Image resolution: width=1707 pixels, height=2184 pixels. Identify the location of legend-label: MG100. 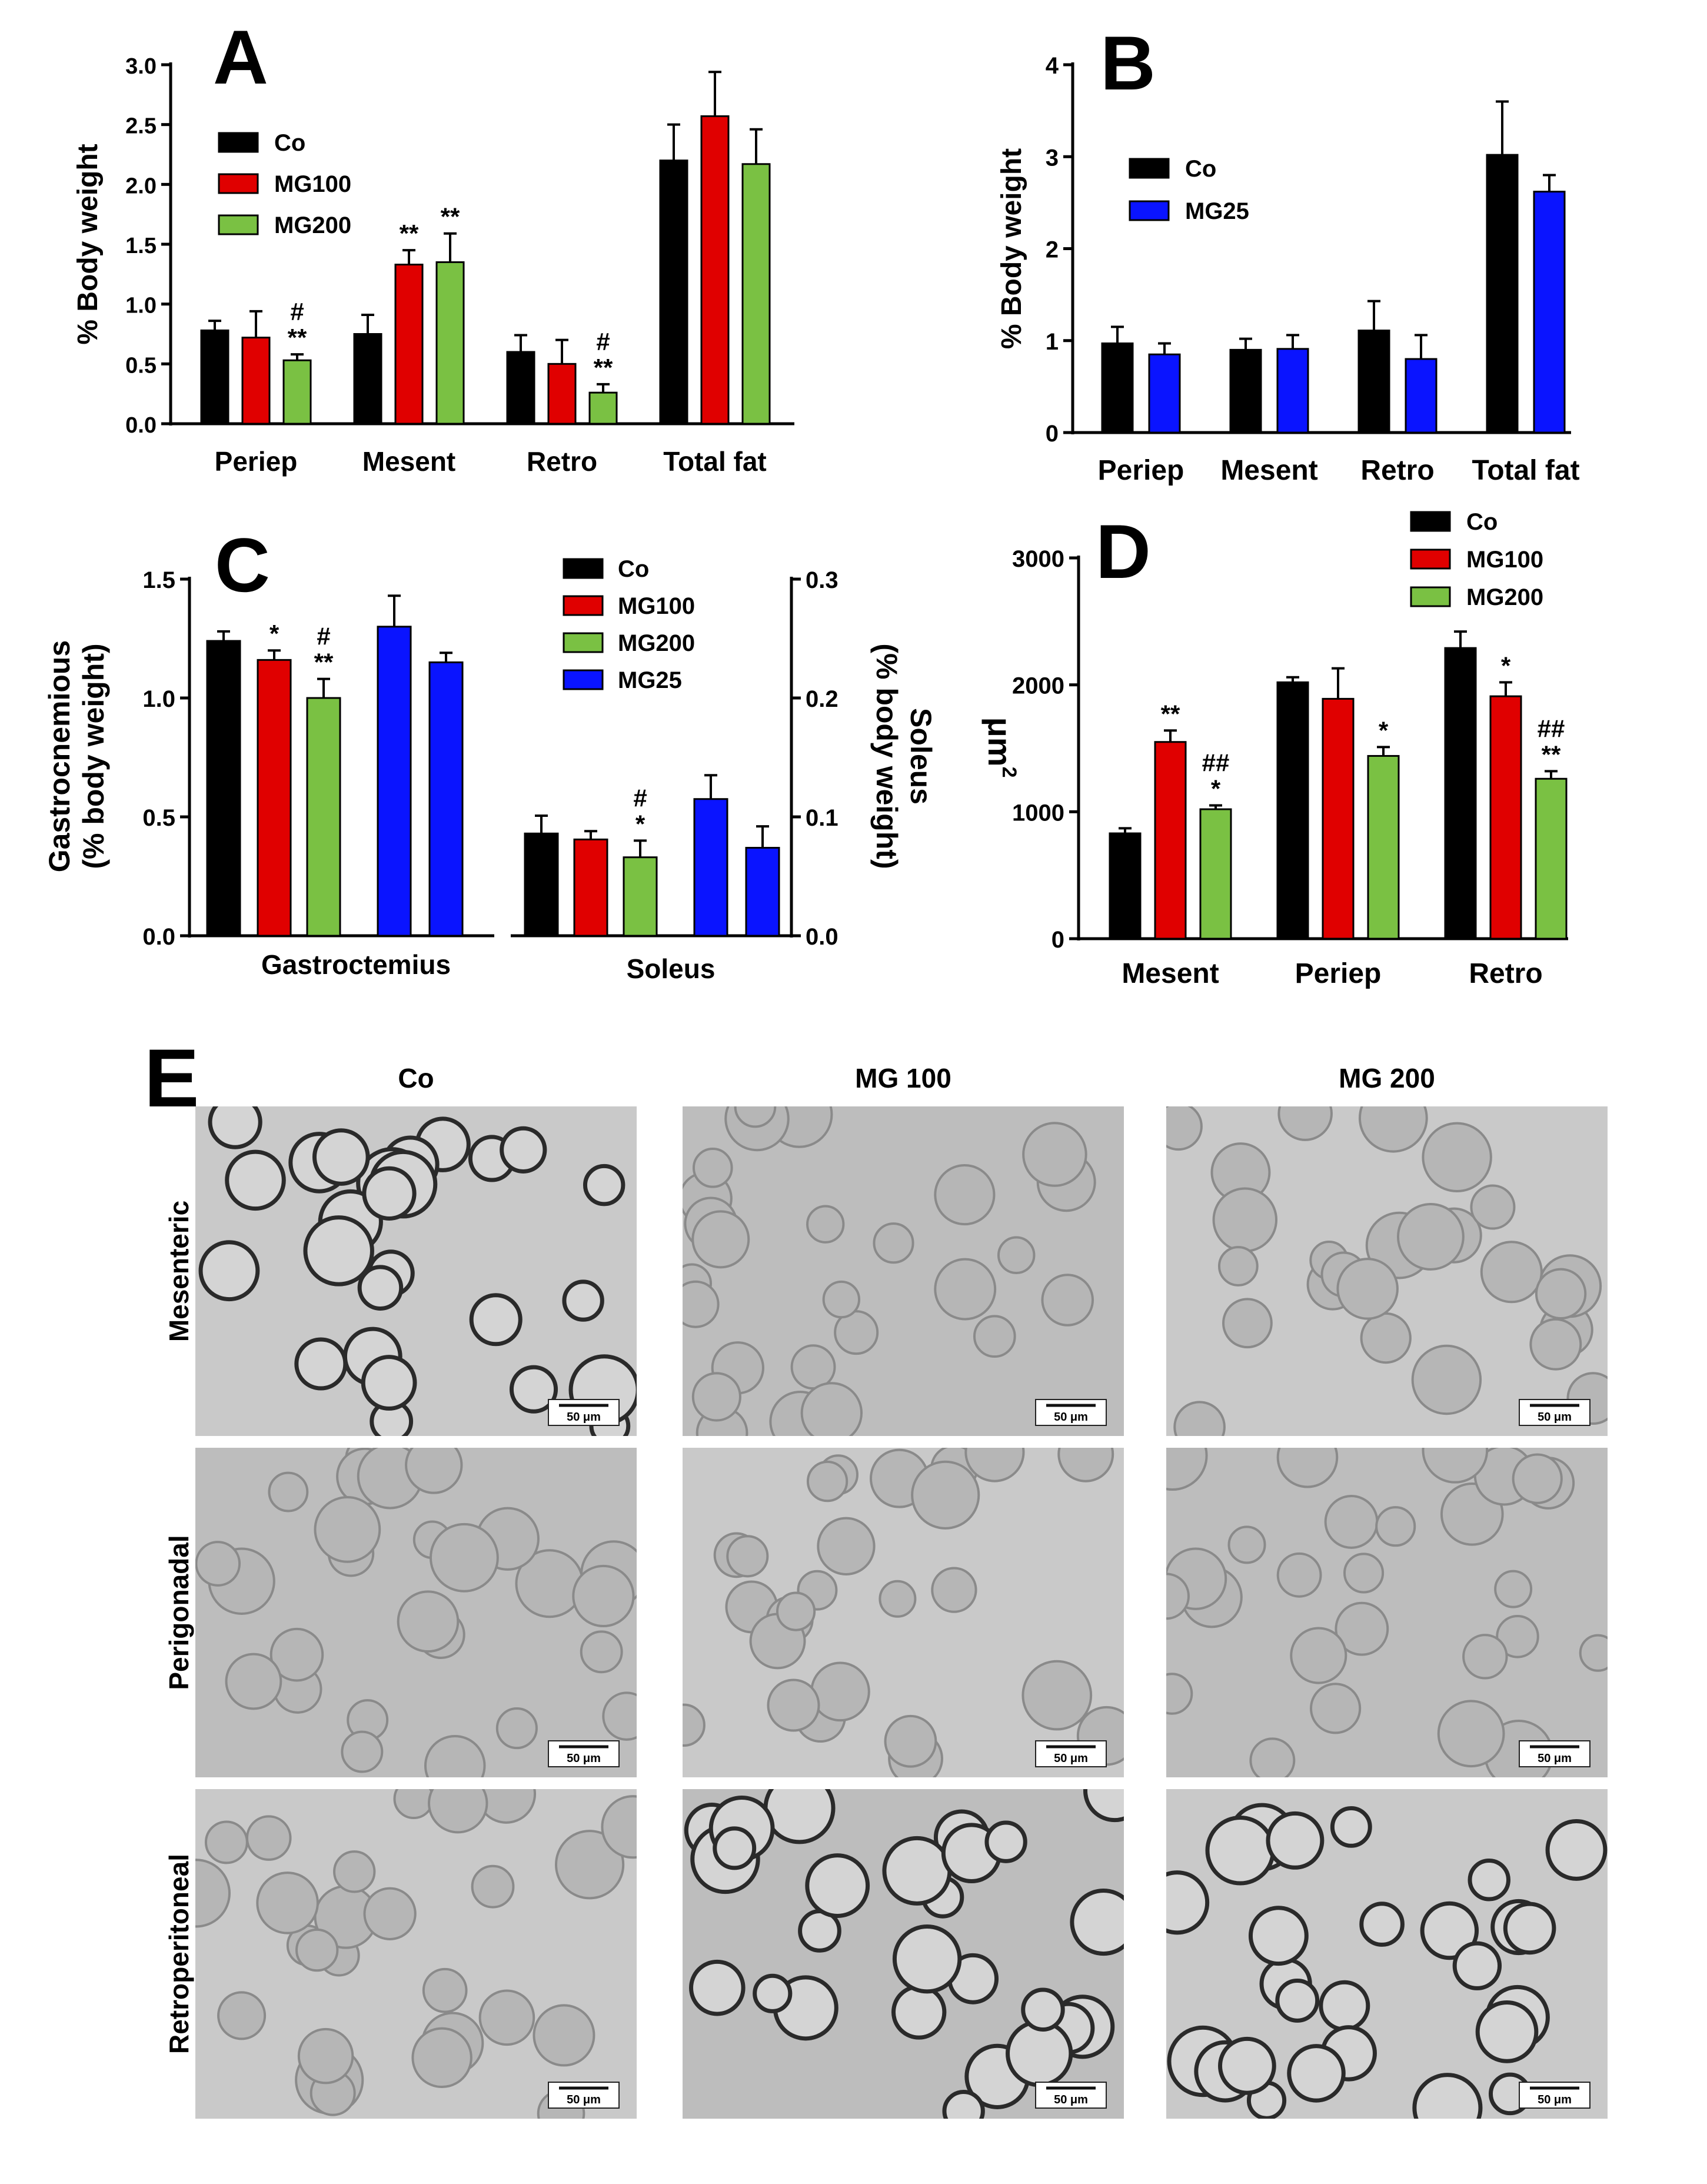
(656, 606).